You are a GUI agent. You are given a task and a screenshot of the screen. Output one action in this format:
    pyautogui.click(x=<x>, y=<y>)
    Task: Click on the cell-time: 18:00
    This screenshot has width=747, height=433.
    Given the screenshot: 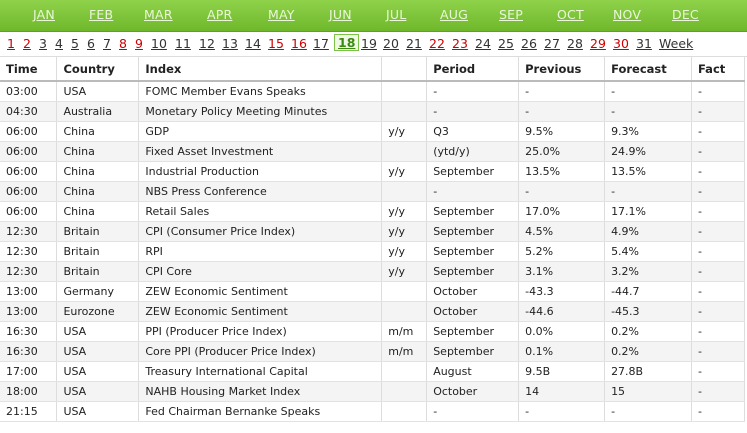 What is the action you would take?
    pyautogui.click(x=29, y=391)
    